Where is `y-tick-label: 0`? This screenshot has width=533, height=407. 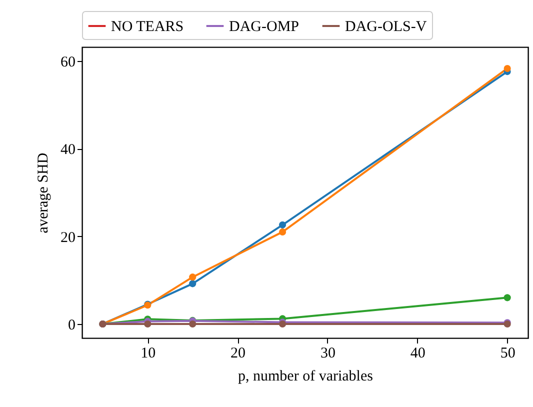
y-tick-label: 0 is located at coordinates (72, 325).